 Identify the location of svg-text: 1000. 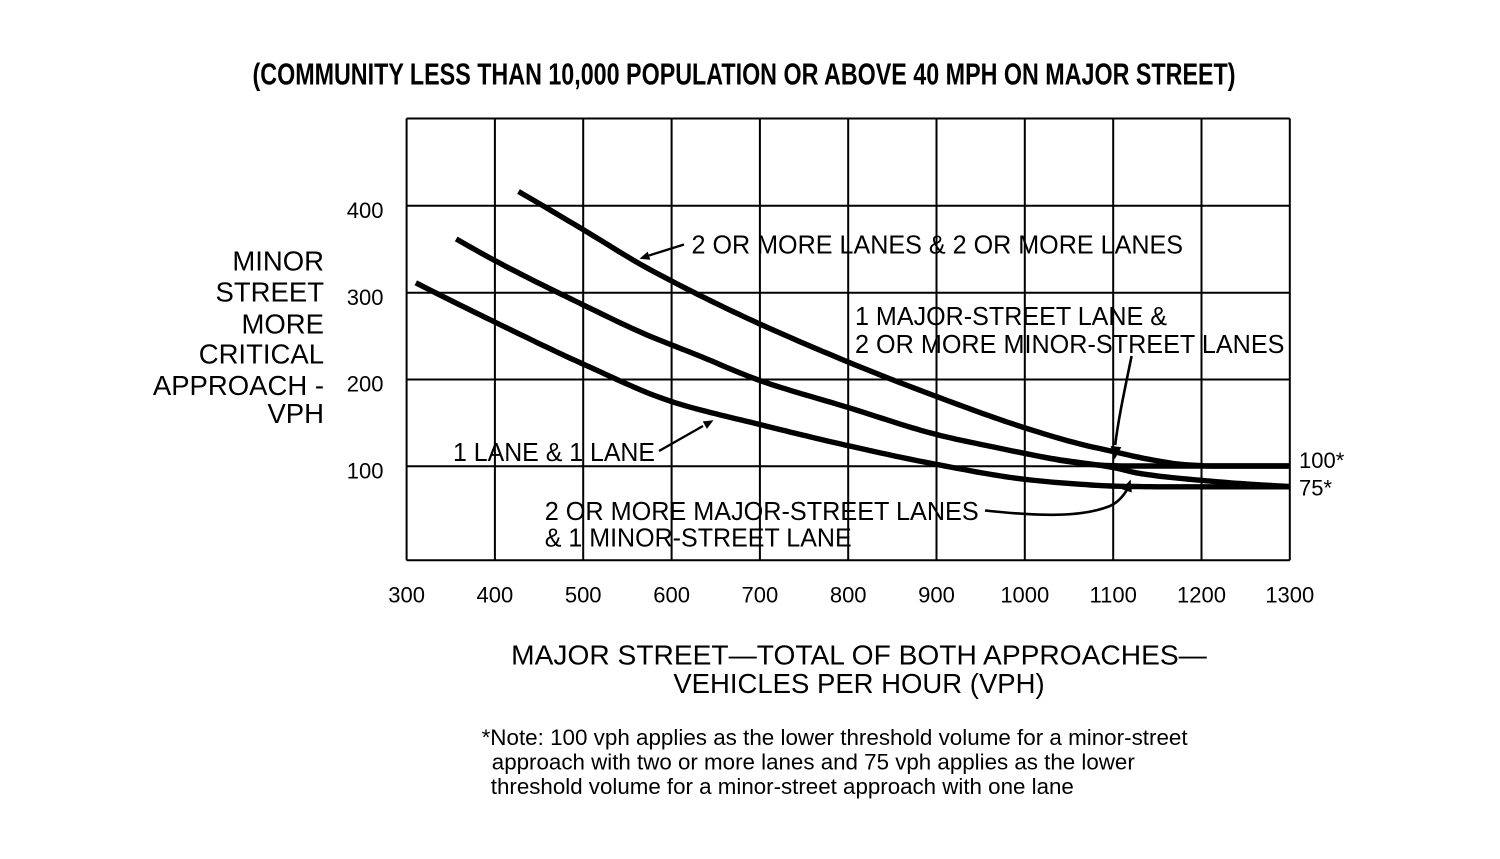
(1024, 595).